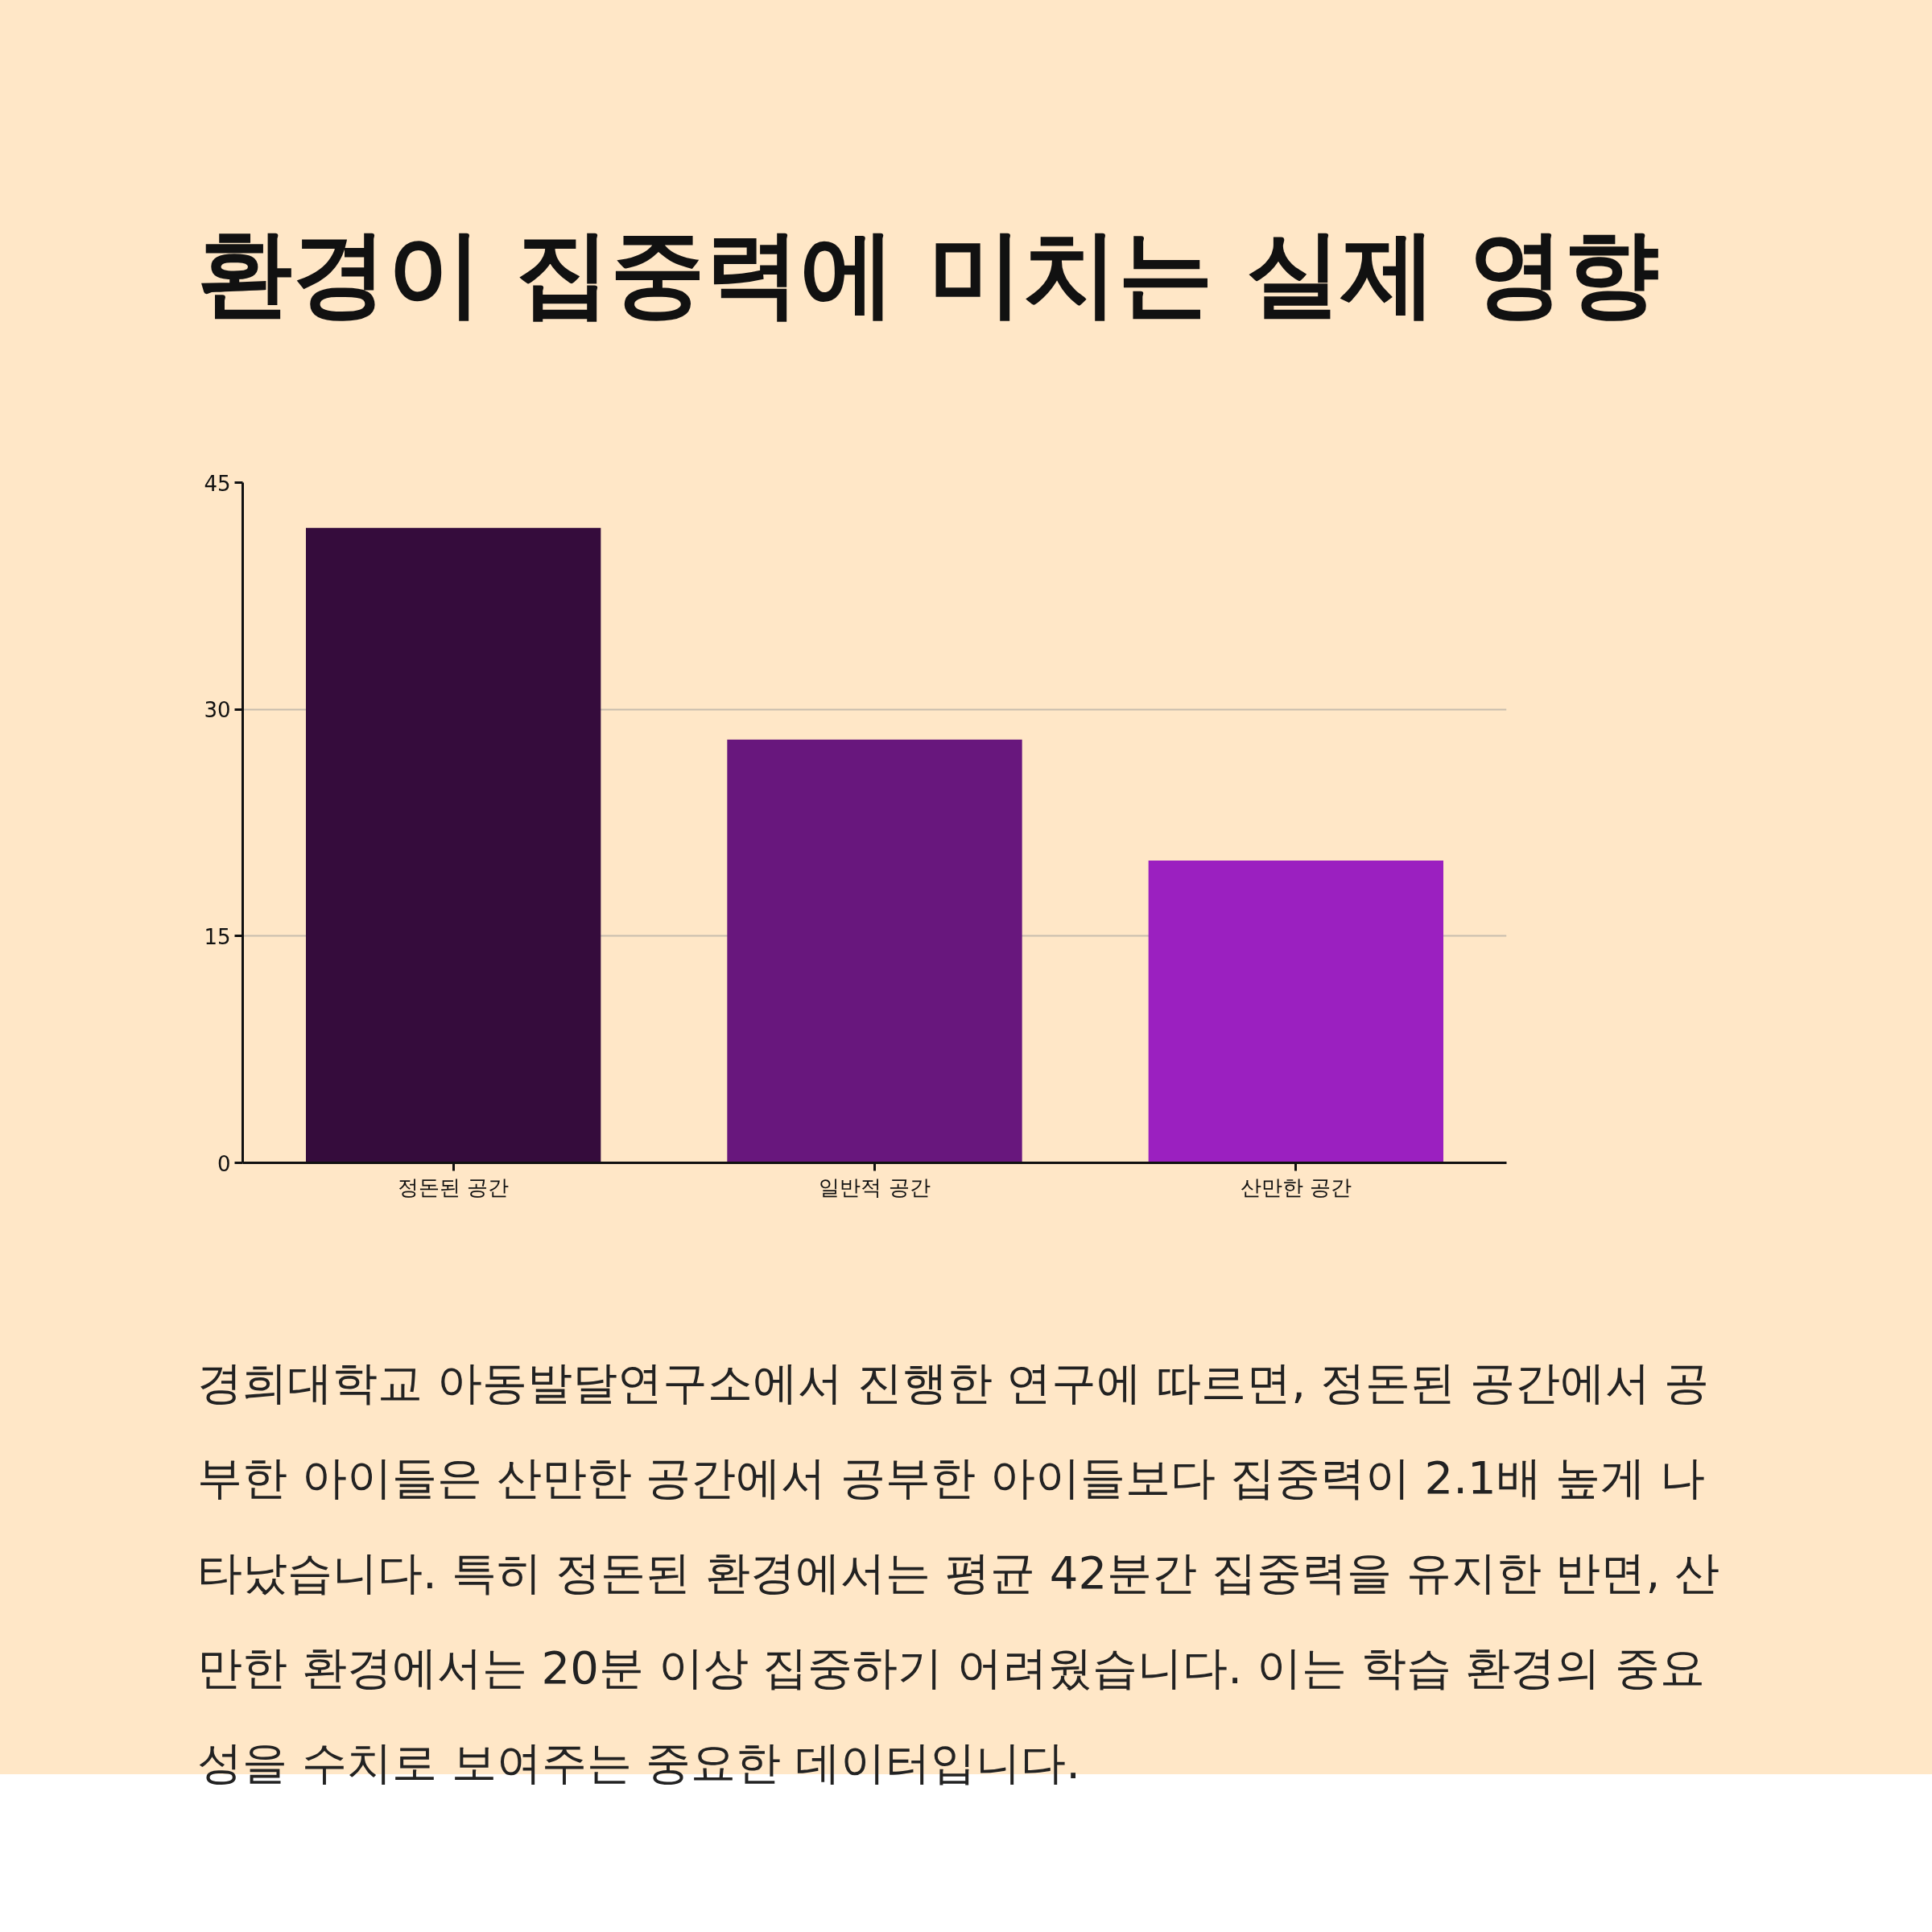  Describe the element at coordinates (1296, 1186) in the screenshot. I see `x-tick-label: 산만한 공간` at that location.